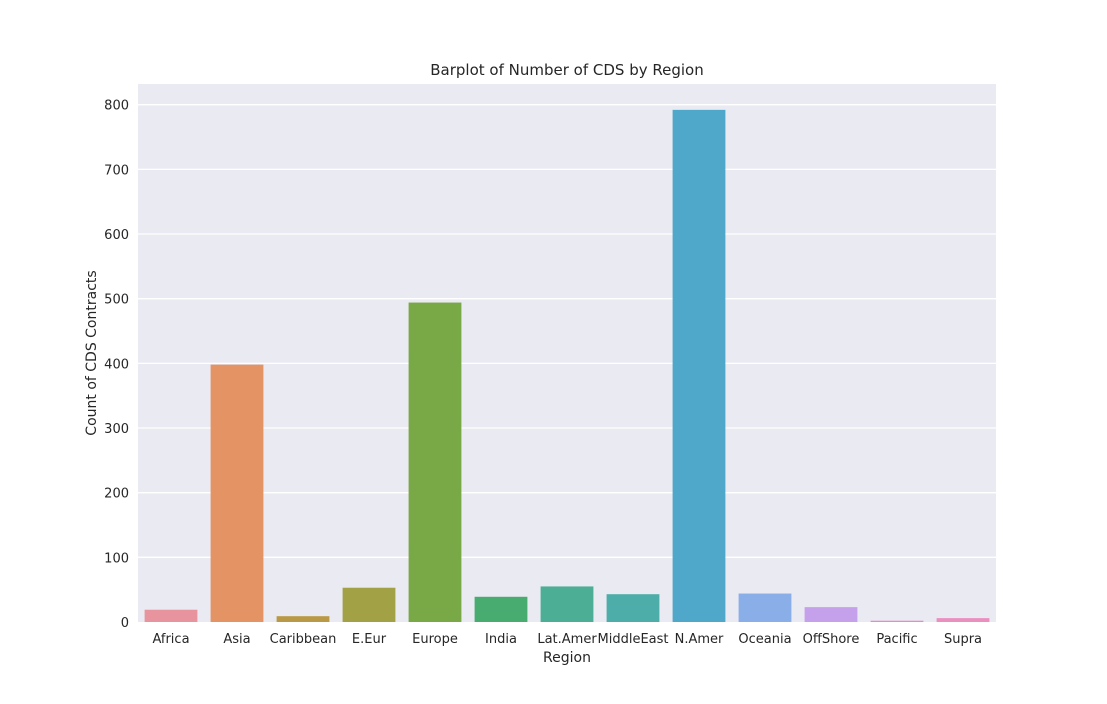 The width and height of the screenshot is (1107, 704). What do you see at coordinates (170, 639) in the screenshot?
I see `x-tick-label: Africa` at bounding box center [170, 639].